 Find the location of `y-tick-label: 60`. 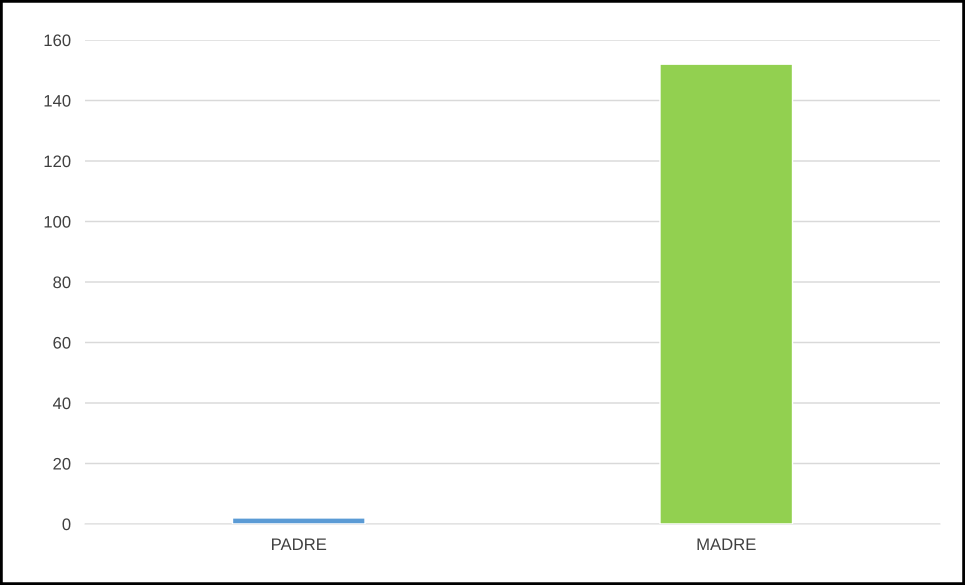

y-tick-label: 60 is located at coordinates (61, 342).